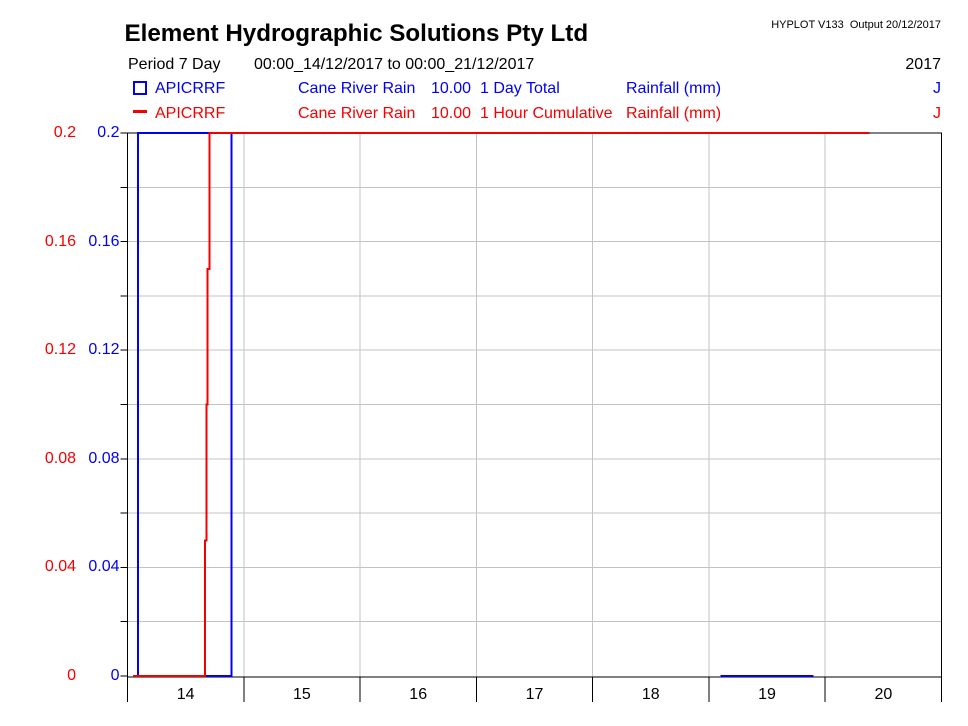 The height and width of the screenshot is (726, 968). Describe the element at coordinates (856, 25) in the screenshot. I see `hyplot-version-output: HYPLOT V133 Output 20/12/2017` at that location.